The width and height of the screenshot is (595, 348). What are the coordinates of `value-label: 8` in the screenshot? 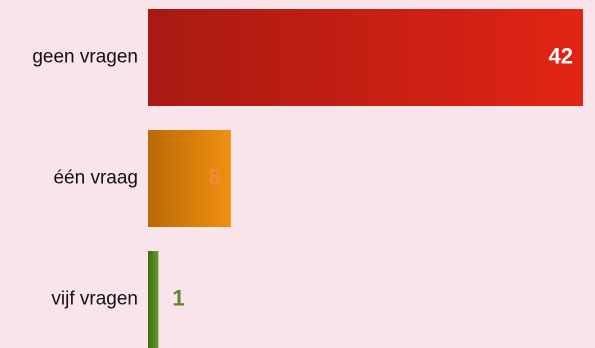 It's located at (215, 176).